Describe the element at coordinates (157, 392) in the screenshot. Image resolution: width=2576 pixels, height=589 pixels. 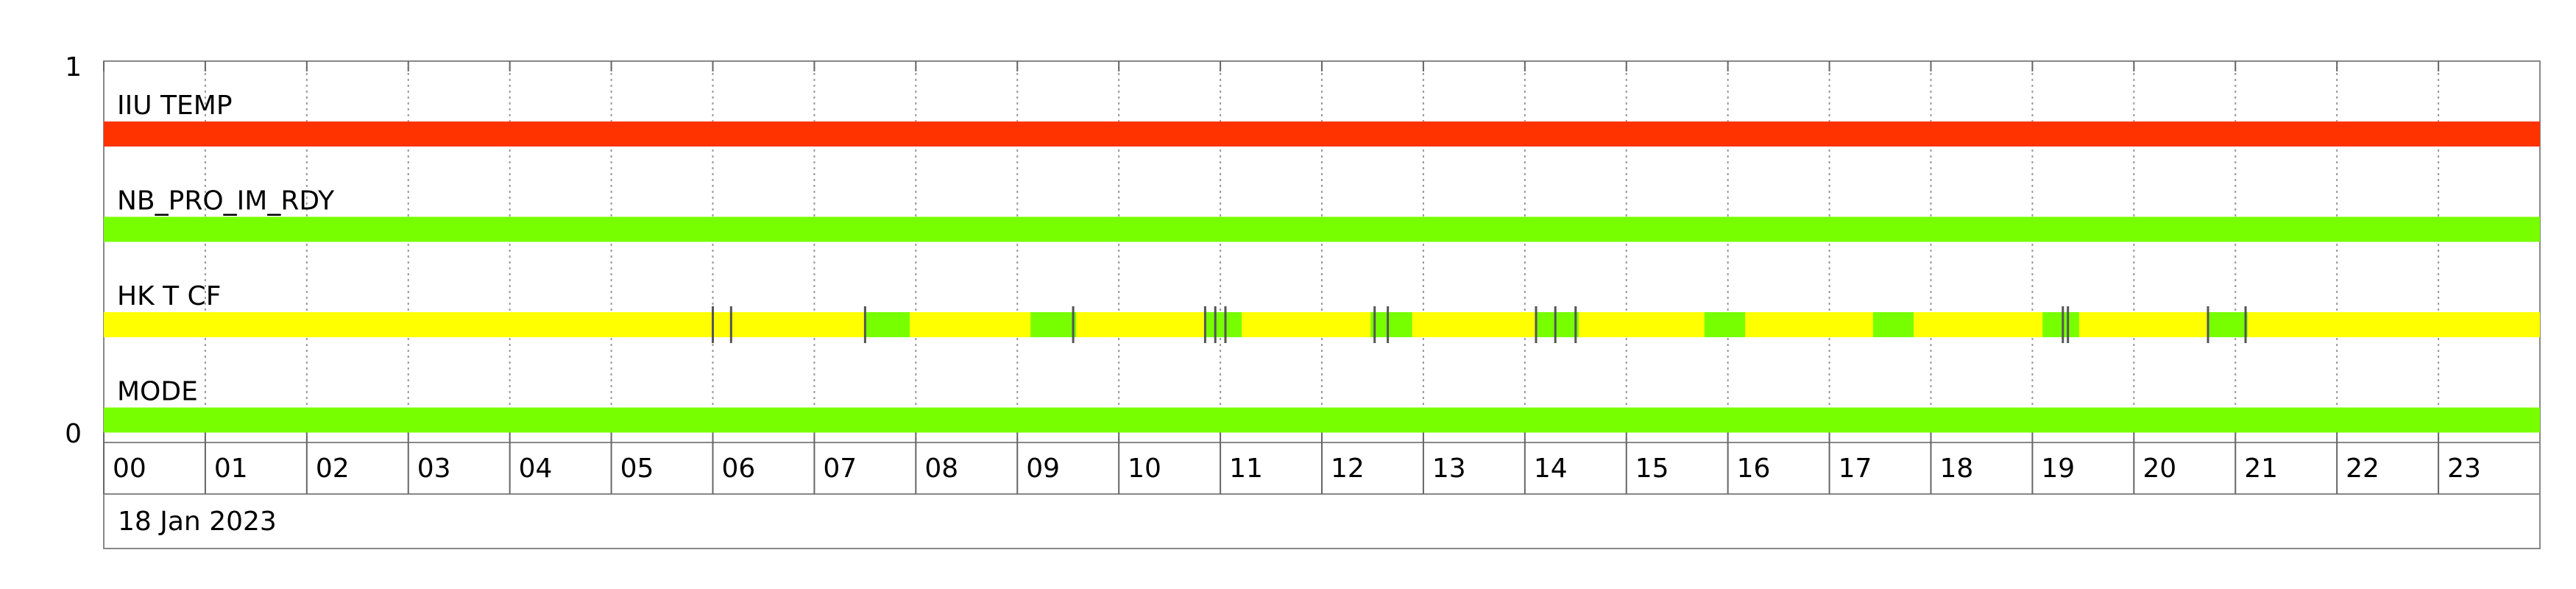
I see `row-label: MODE` at that location.